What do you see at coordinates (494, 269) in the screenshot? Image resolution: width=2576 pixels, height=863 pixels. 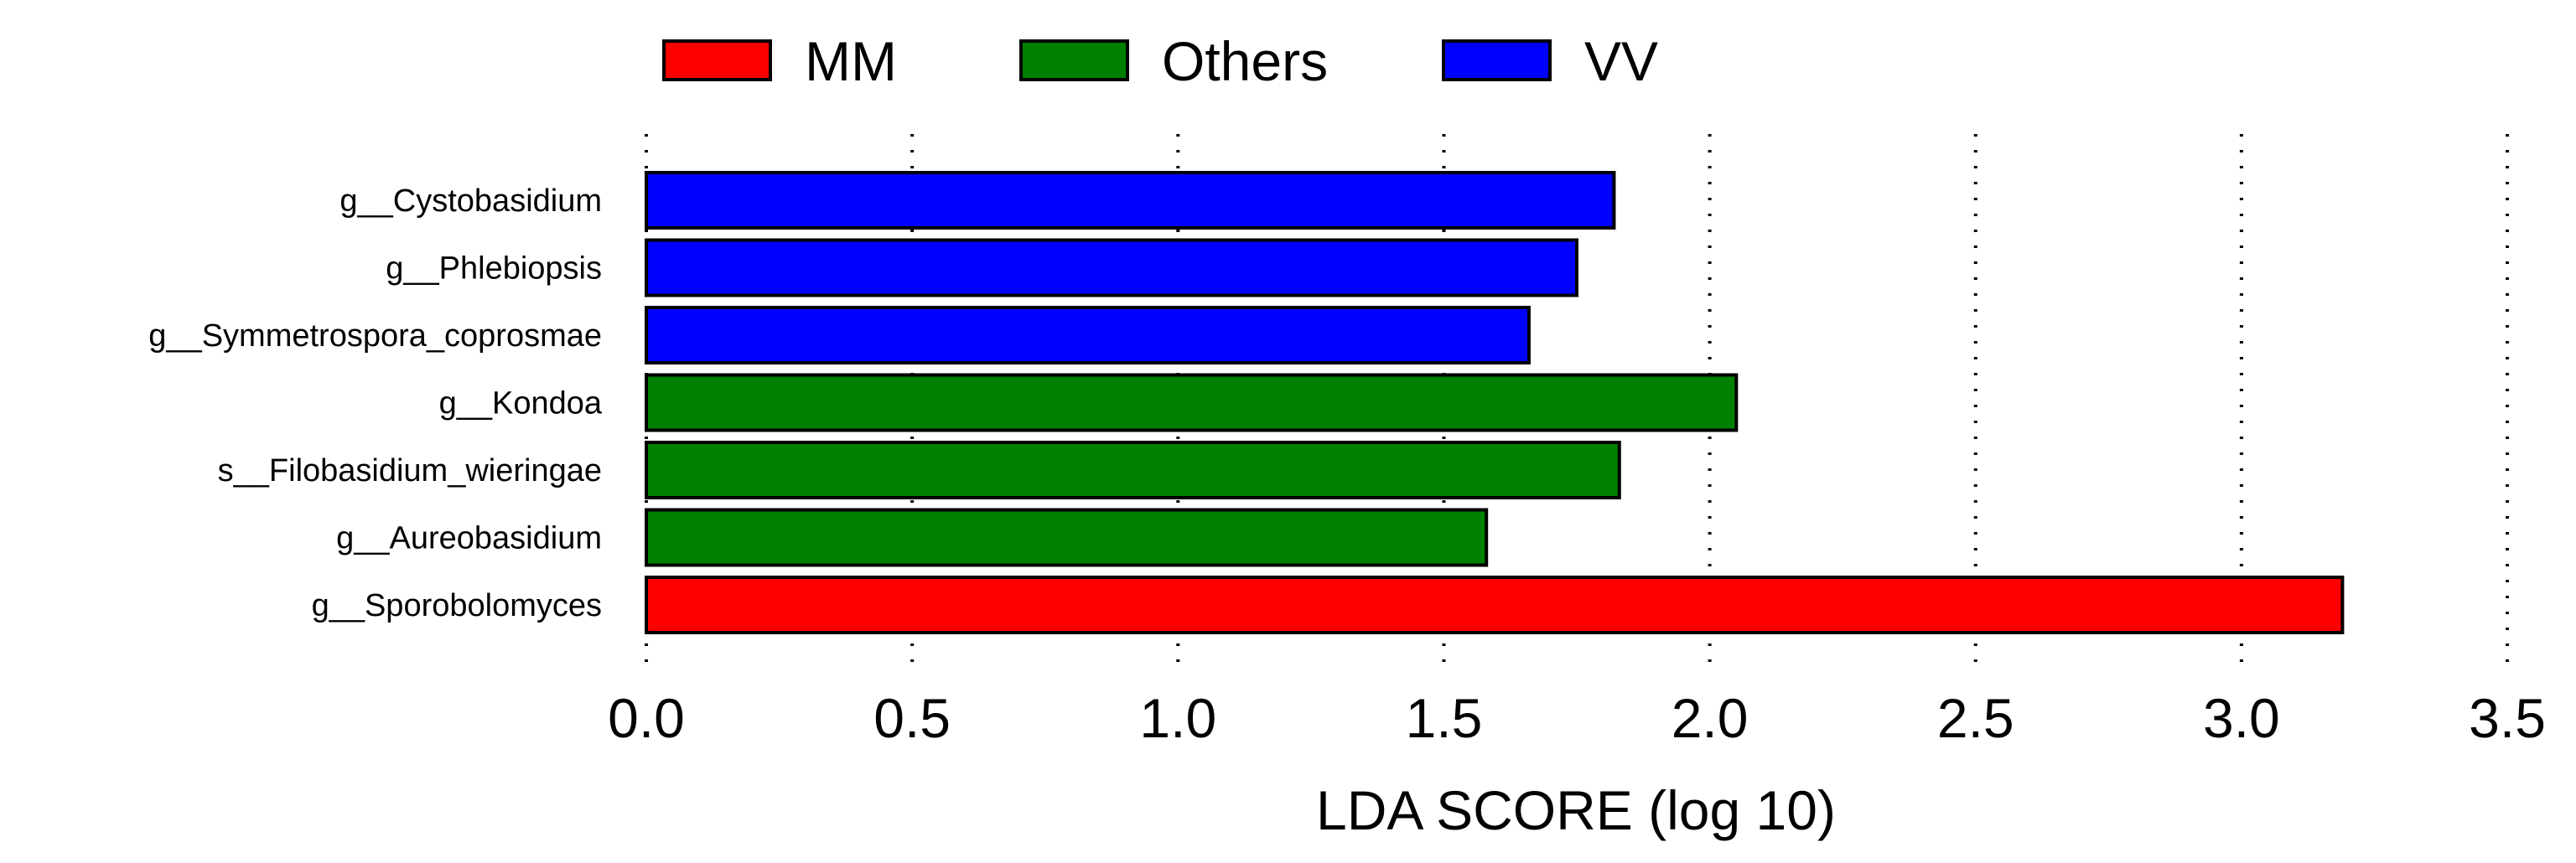 I see `category-label: g__Phlebiopsis` at bounding box center [494, 269].